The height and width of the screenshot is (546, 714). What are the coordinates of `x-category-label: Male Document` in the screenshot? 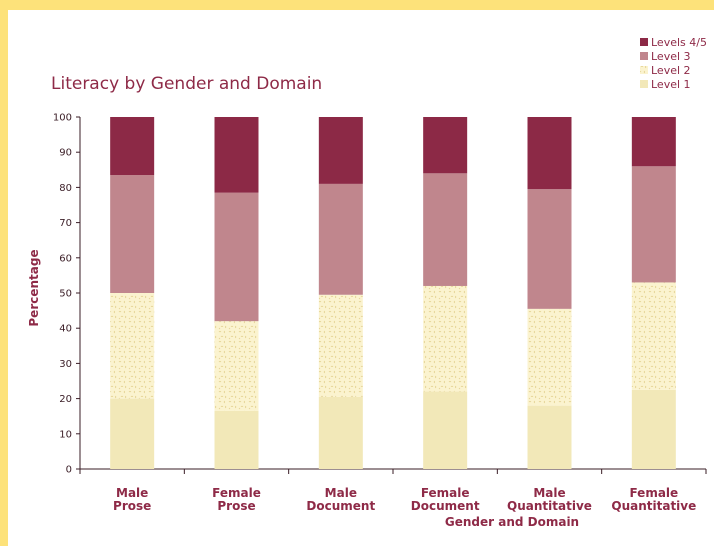 It's located at (340, 499).